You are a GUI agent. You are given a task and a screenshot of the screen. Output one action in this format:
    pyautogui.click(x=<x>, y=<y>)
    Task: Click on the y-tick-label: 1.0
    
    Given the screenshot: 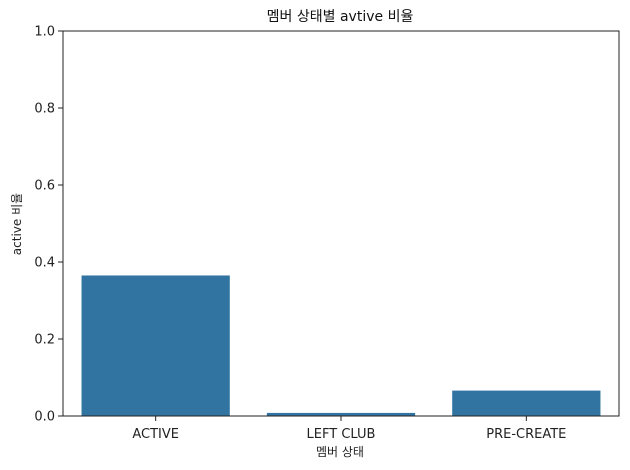 What is the action you would take?
    pyautogui.click(x=44, y=32)
    